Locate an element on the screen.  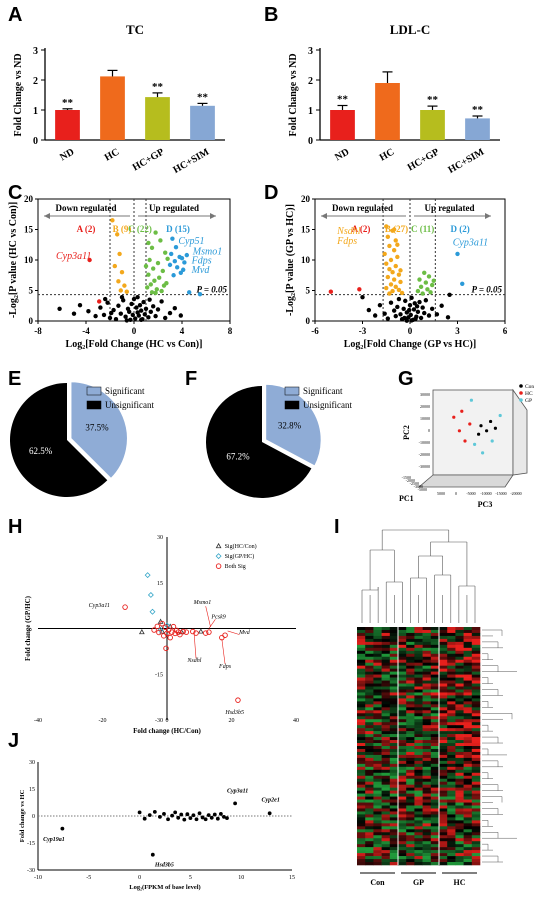
y-tick-label: 15 is located at coordinates (160, 584).